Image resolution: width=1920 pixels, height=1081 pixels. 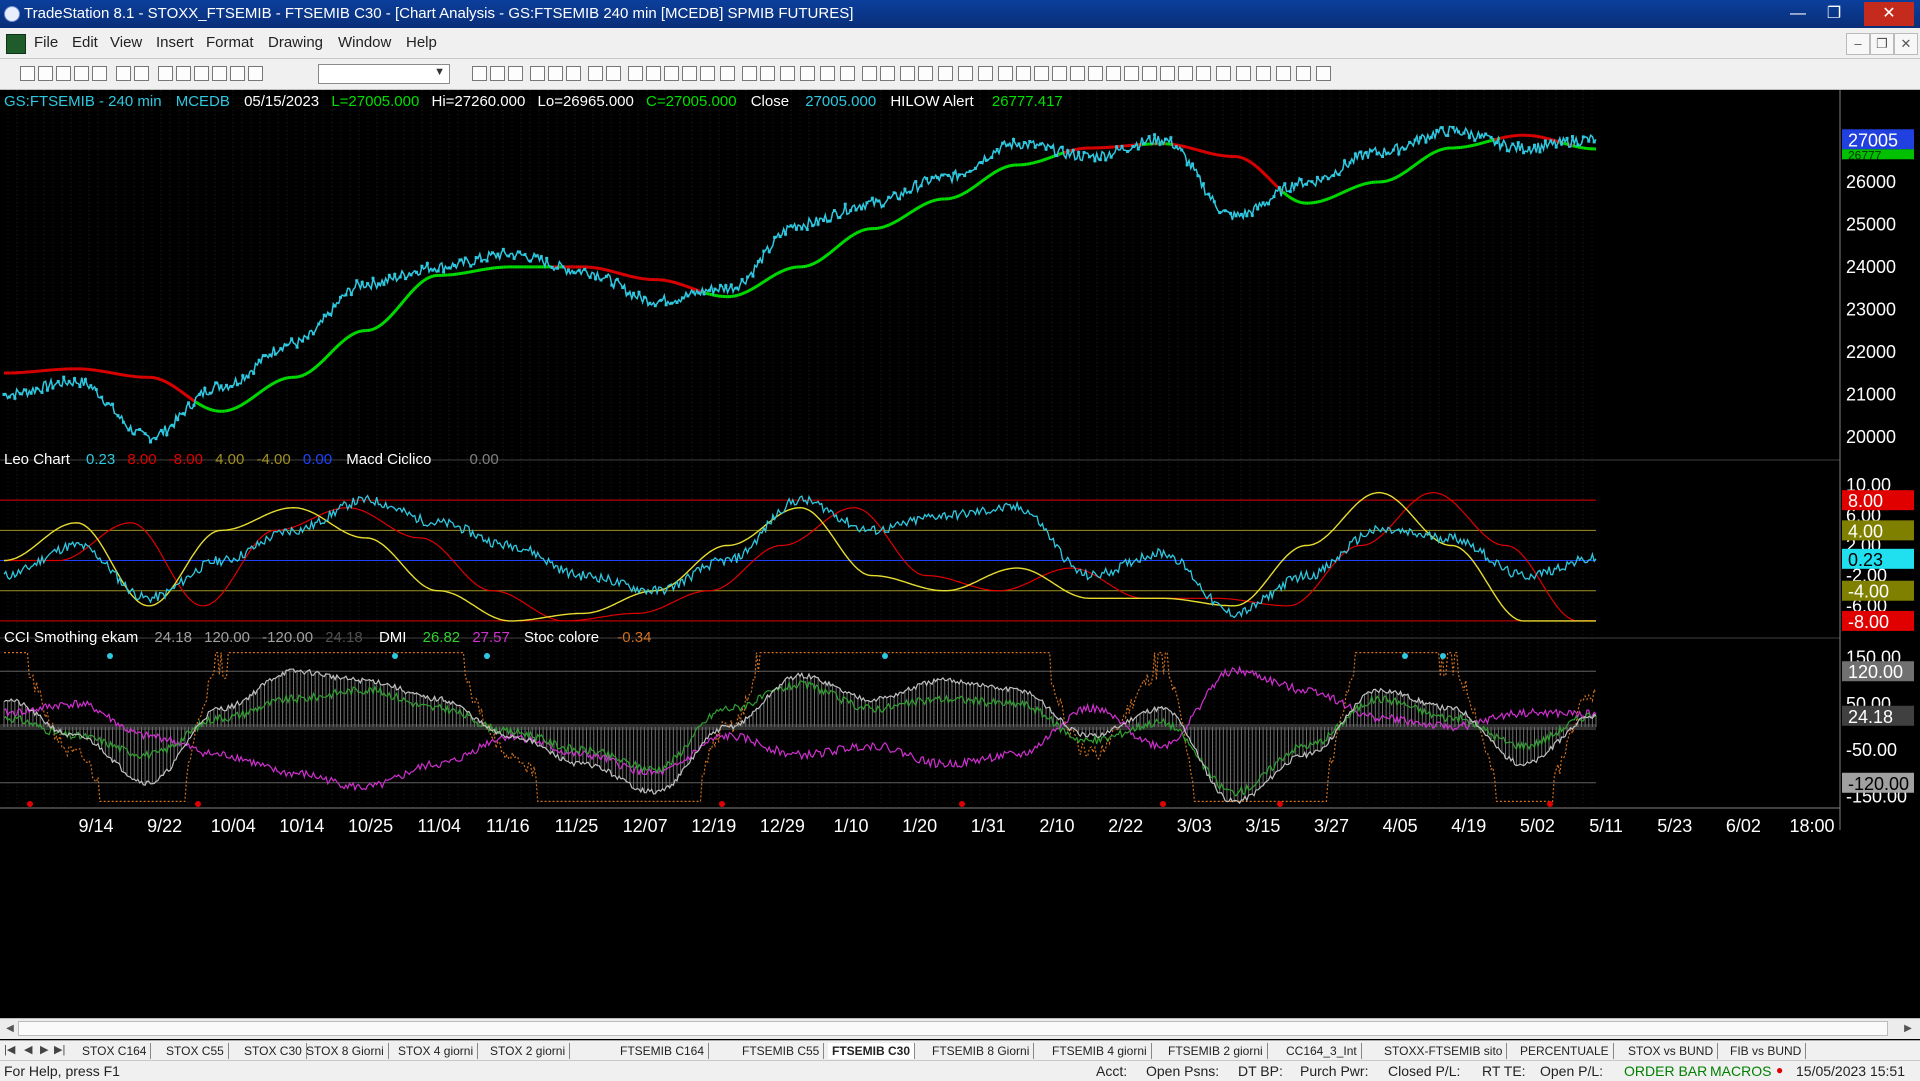 I want to click on menu-file: File, so click(x=46, y=42).